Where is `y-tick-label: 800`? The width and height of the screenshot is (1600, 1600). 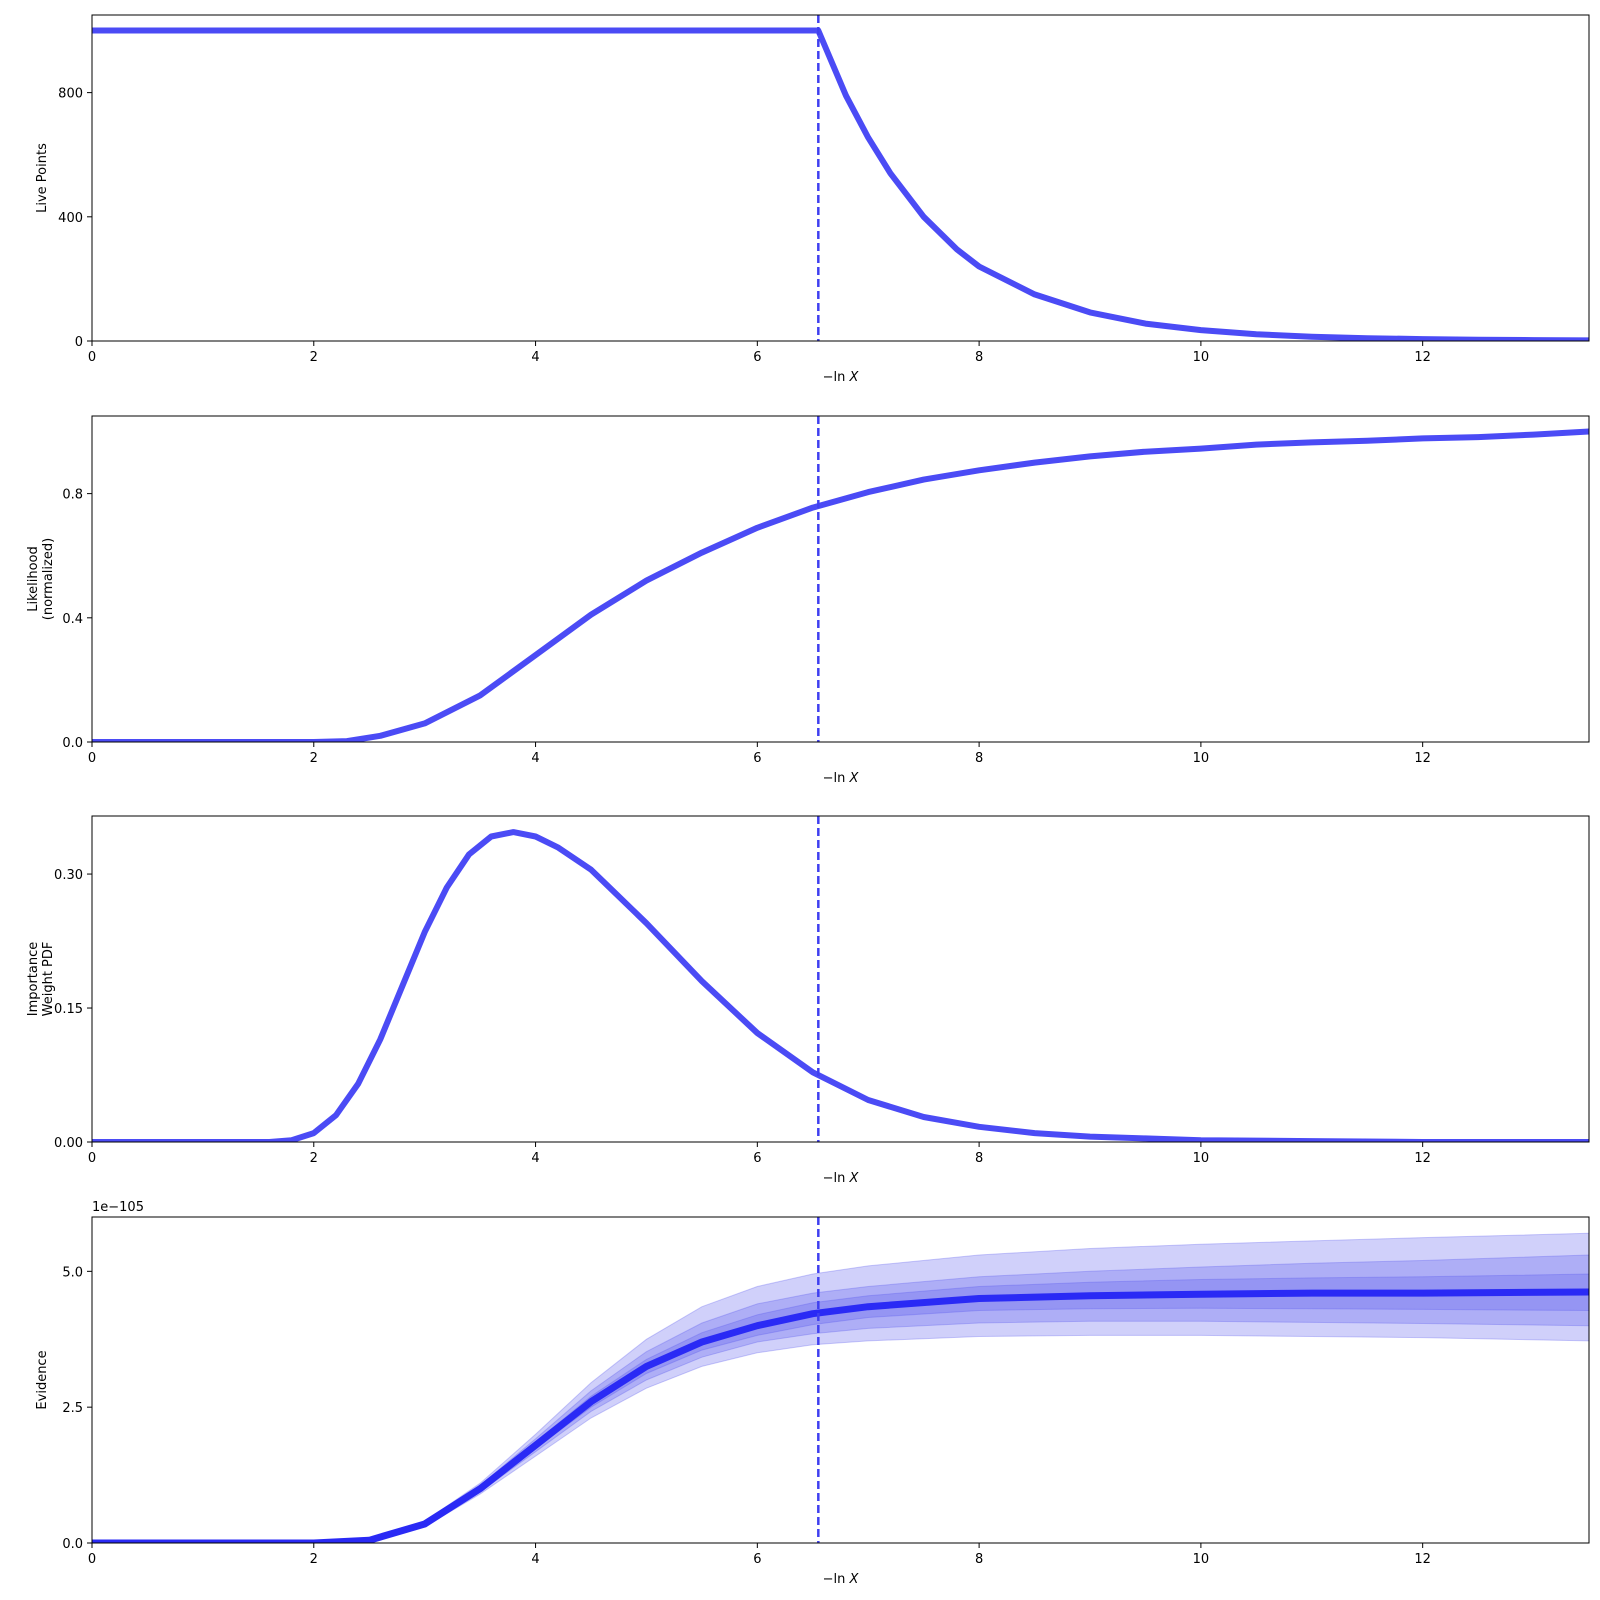 y-tick-label: 800 is located at coordinates (70, 94).